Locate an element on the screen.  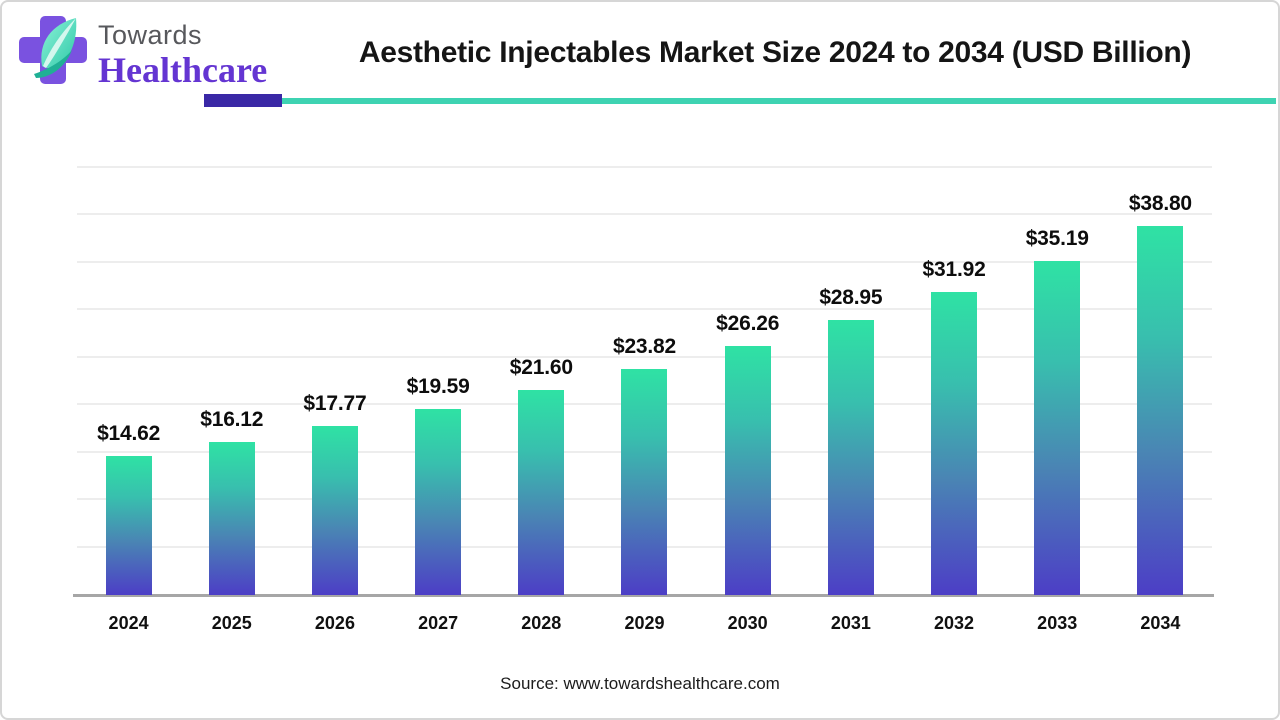
bar-slot: $14.62 2024 is located at coordinates (128, 387).